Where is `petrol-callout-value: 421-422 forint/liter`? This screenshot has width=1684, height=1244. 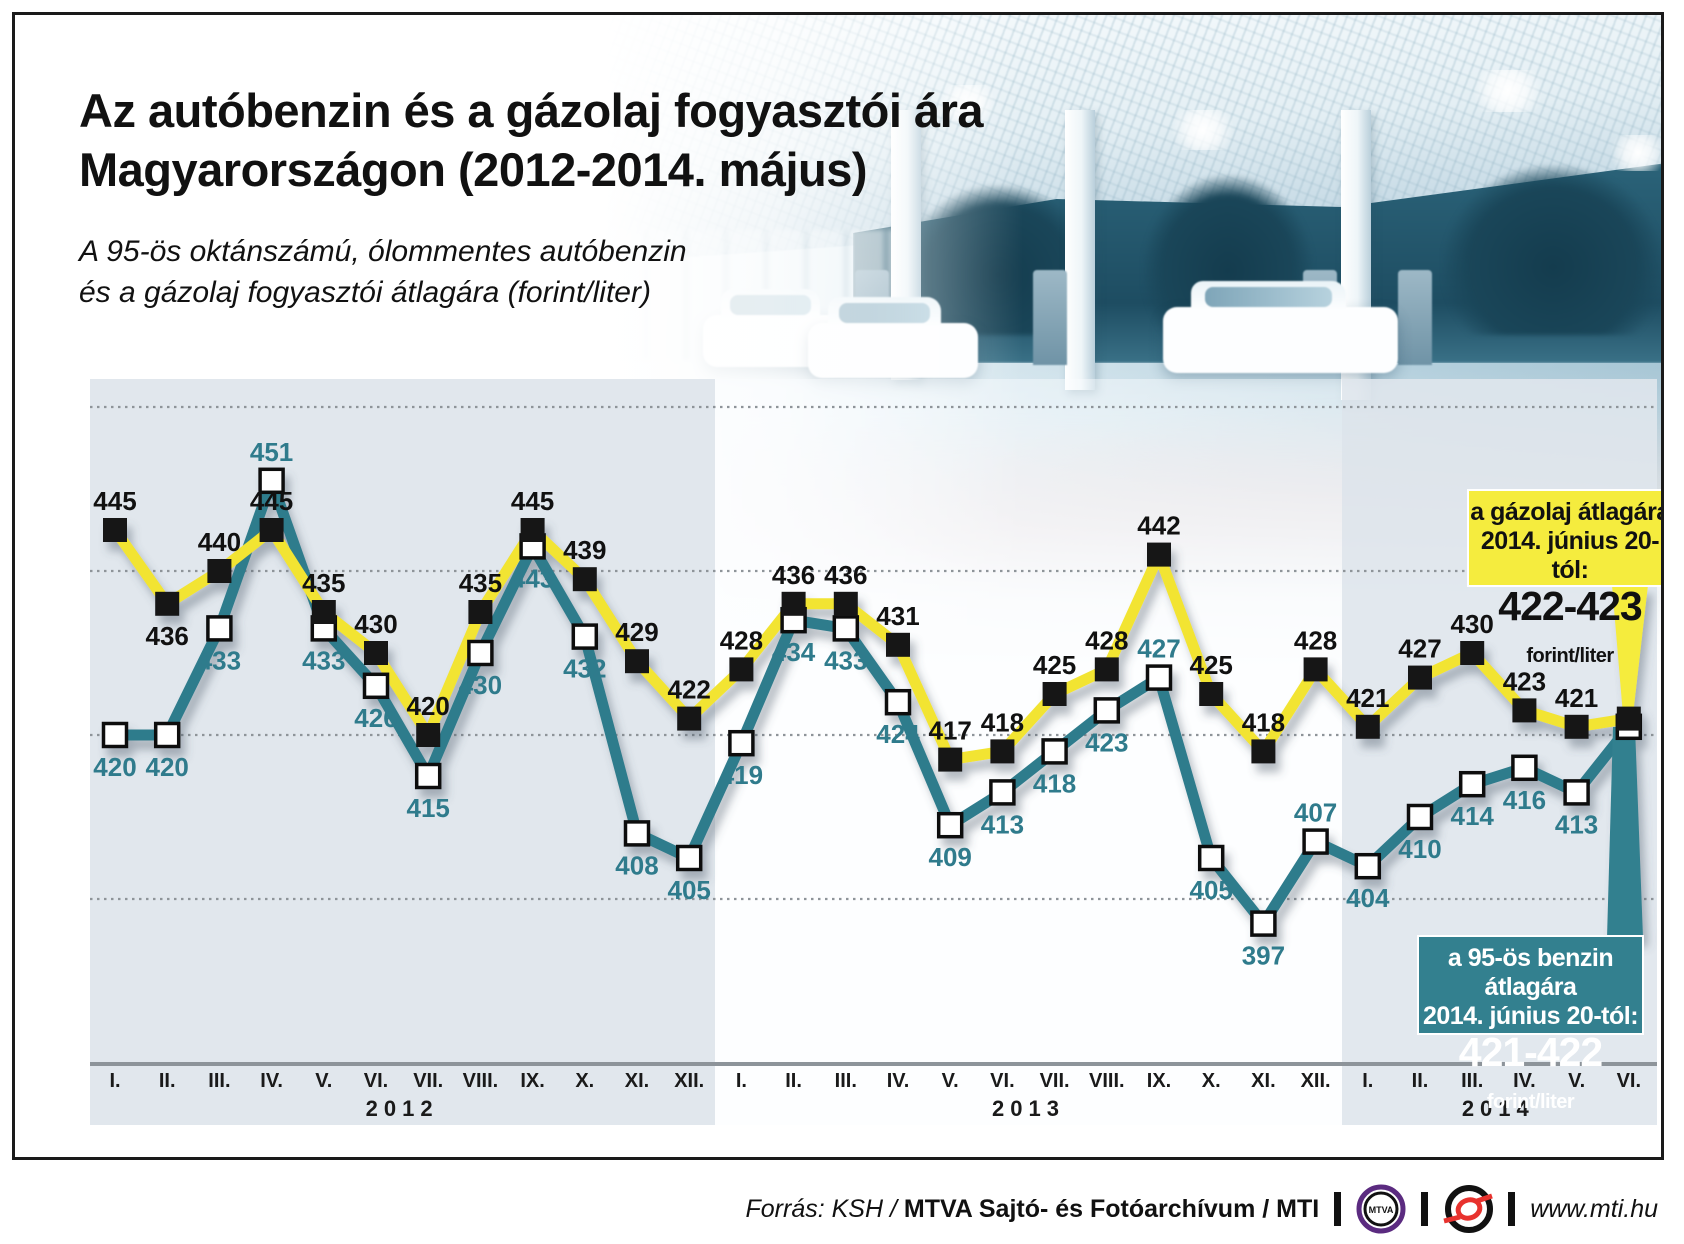 petrol-callout-value: 421-422 forint/liter is located at coordinates (1530, 1077).